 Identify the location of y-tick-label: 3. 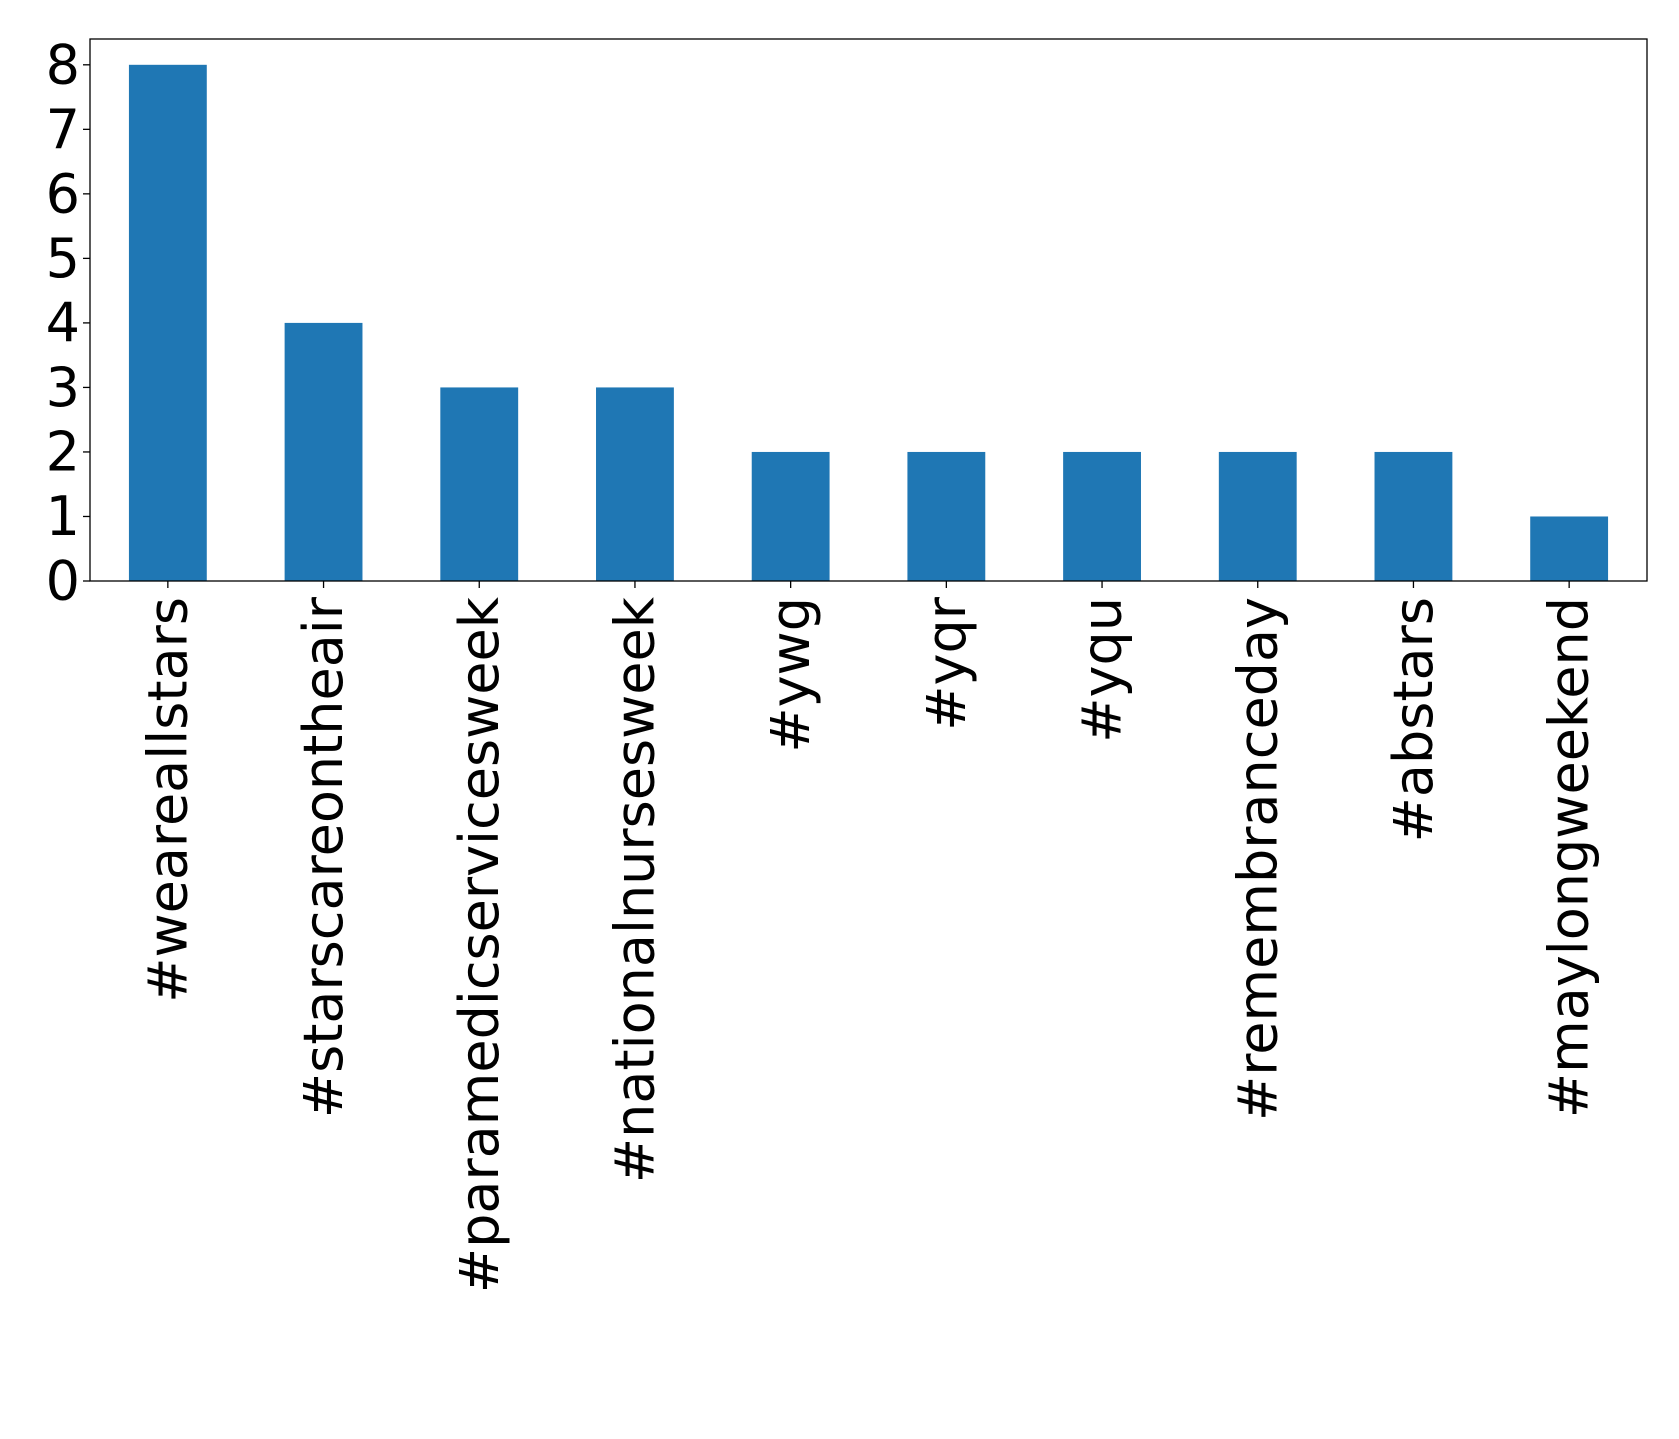
(63, 387).